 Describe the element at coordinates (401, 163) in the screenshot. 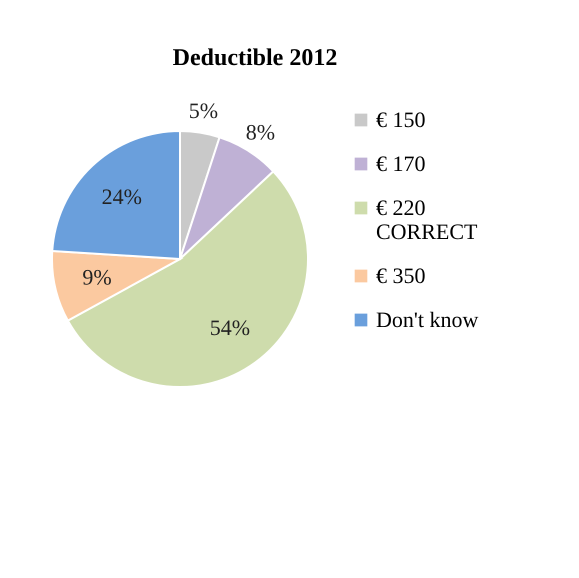

I see `legend-label: € 170` at that location.